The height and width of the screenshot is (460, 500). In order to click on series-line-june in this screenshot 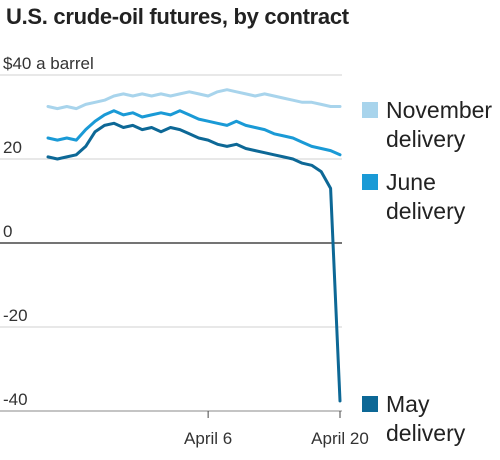, I will do `click(194, 133)`.